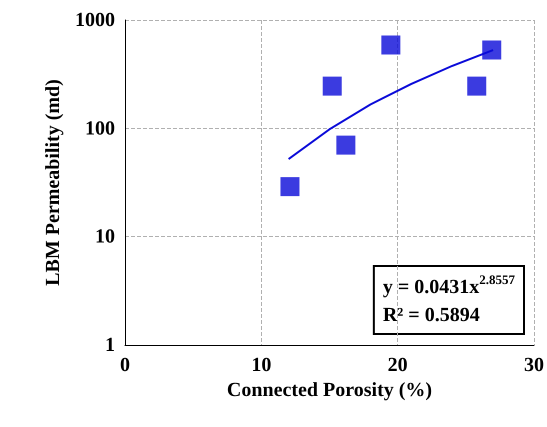  What do you see at coordinates (261, 365) in the screenshot?
I see `x-tick-label: 10` at bounding box center [261, 365].